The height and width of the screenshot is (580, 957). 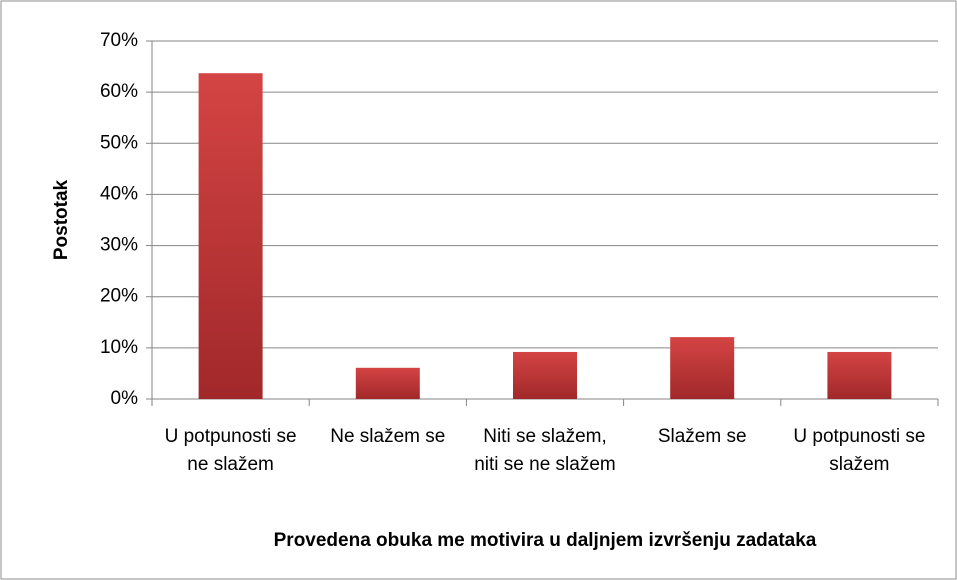 I want to click on x-tick-label: Slažem se, so click(x=702, y=436).